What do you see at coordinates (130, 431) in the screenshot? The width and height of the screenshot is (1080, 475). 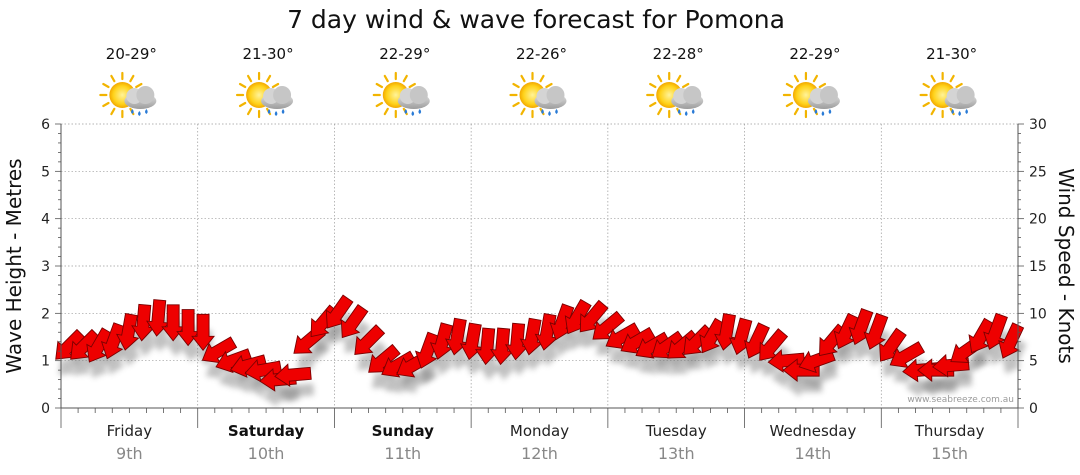 I see `day-name-label: Friday` at bounding box center [130, 431].